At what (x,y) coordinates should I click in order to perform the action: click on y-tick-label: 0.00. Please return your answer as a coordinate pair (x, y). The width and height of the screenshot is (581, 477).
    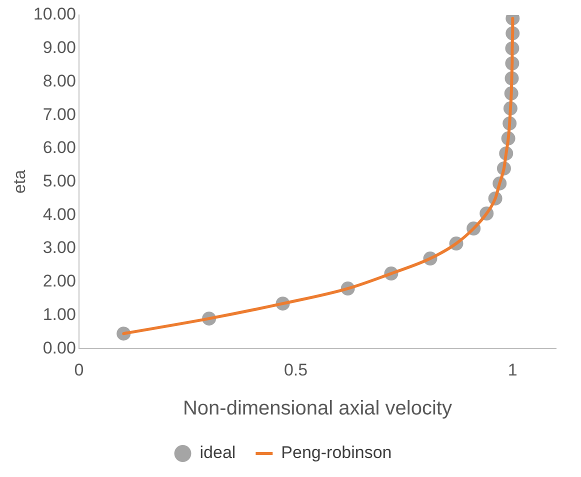
    Looking at the image, I should click on (59, 348).